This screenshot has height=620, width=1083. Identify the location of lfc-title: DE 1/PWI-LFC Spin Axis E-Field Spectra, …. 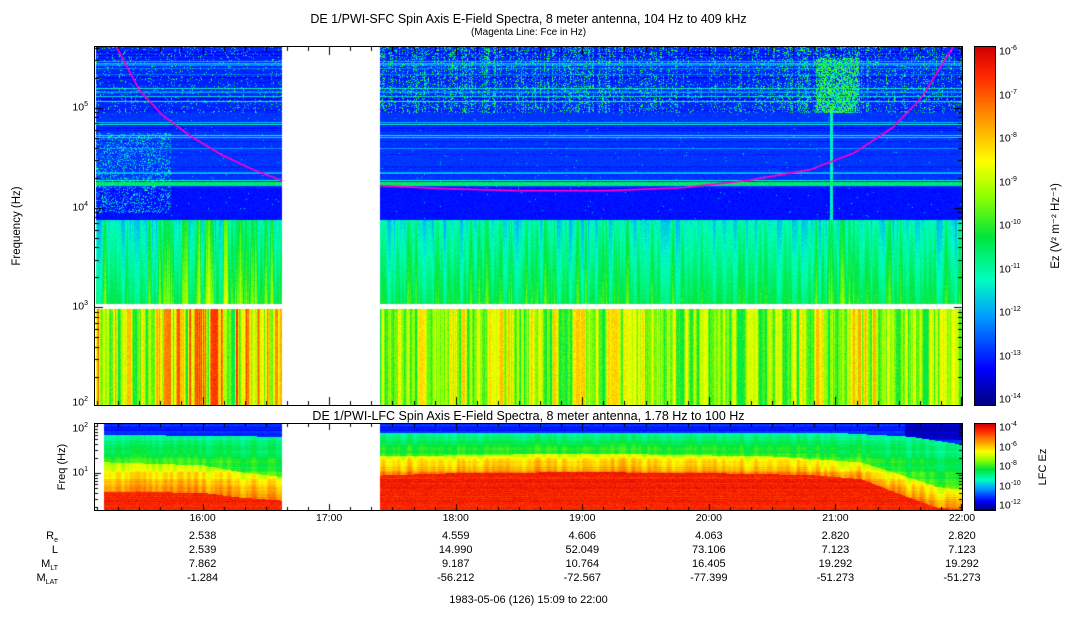
(528, 416).